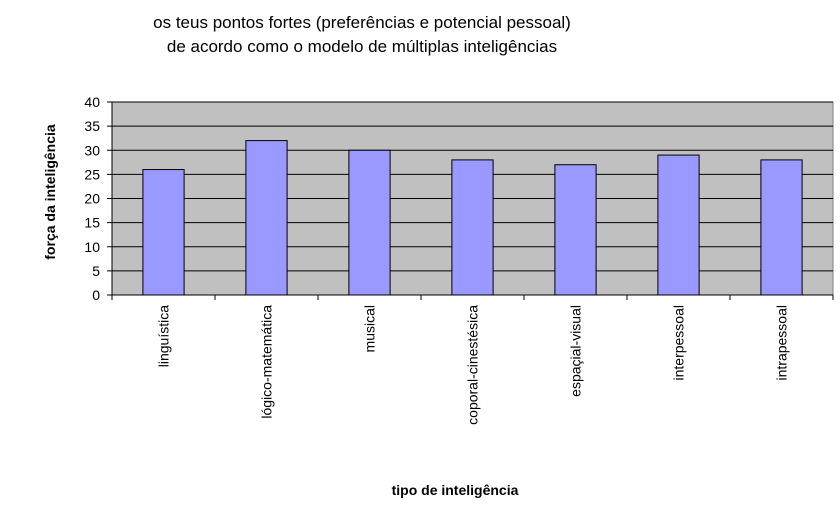 The width and height of the screenshot is (840, 510). What do you see at coordinates (92, 247) in the screenshot?
I see `y-tick-label: 10` at bounding box center [92, 247].